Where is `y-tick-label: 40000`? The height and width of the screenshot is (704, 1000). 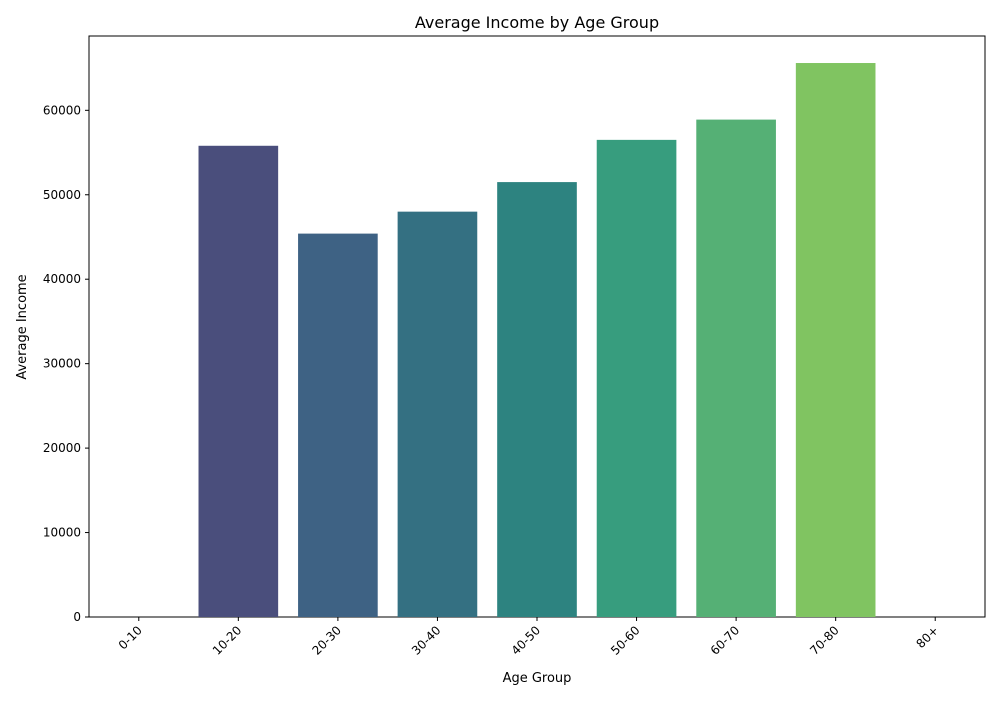
y-tick-label: 40000 is located at coordinates (62, 279).